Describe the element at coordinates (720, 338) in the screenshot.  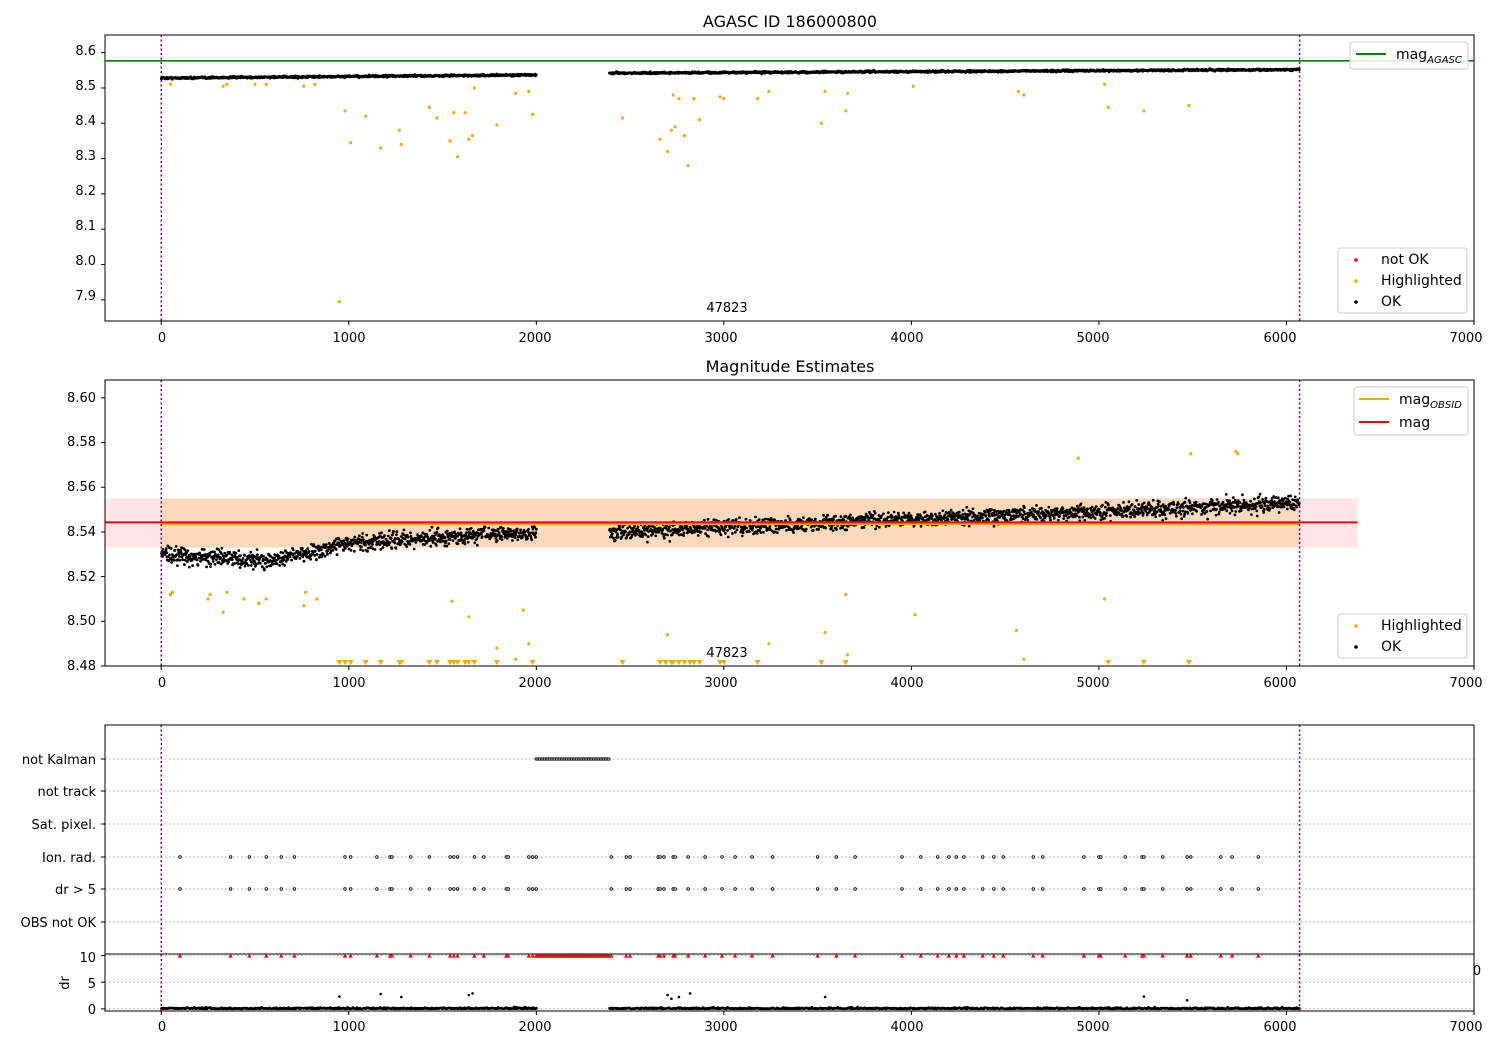
I see `x-tick-label: 3000` at that location.